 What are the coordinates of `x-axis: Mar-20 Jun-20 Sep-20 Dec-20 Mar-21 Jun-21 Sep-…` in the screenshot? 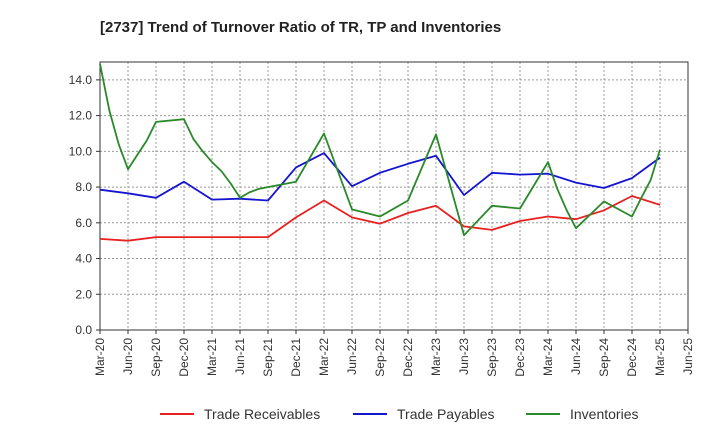 It's located at (394, 353).